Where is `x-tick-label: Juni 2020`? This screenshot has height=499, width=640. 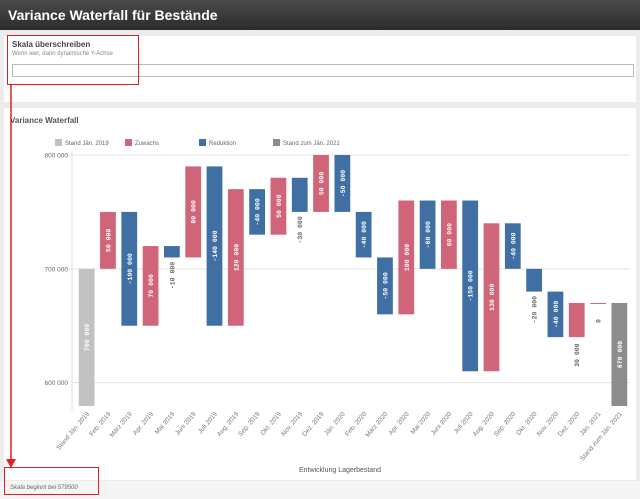 x-tick-label: Juni 2020 is located at coordinates (442, 424).